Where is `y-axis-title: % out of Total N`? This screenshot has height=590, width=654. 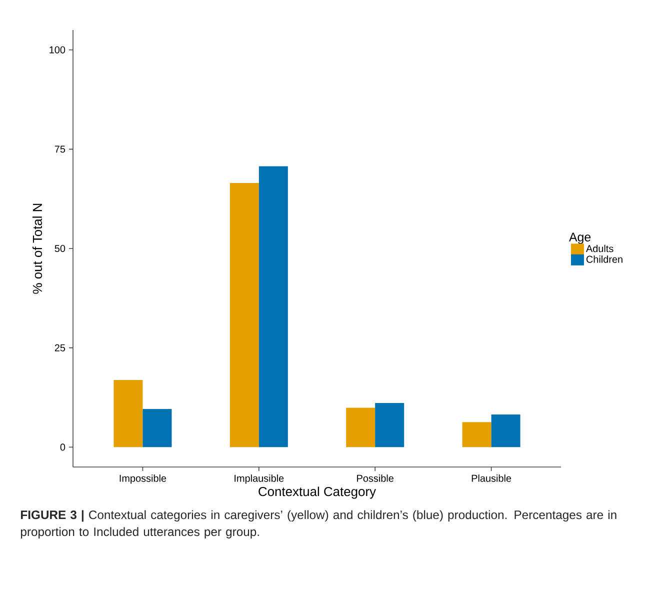
y-axis-title: % out of Total N is located at coordinates (37, 249).